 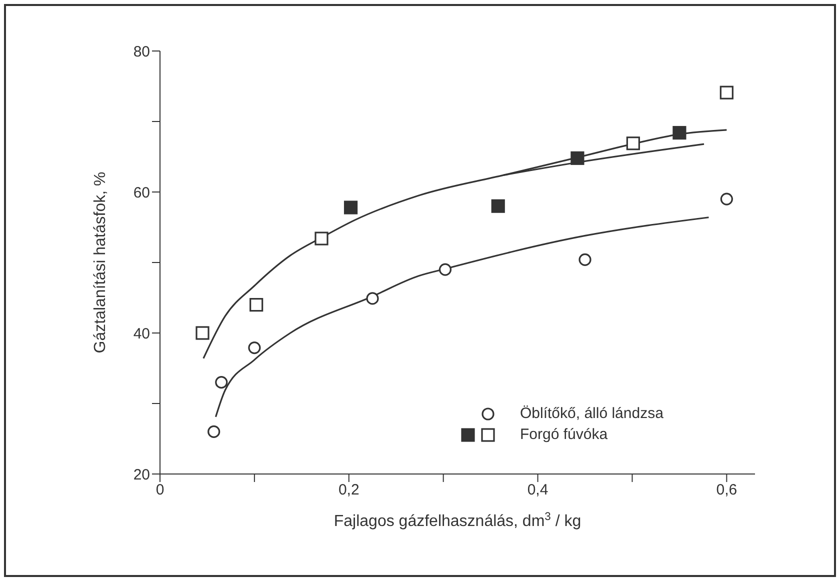 What do you see at coordinates (564, 434) in the screenshot?
I see `legend-label: Forgó fúvóka` at bounding box center [564, 434].